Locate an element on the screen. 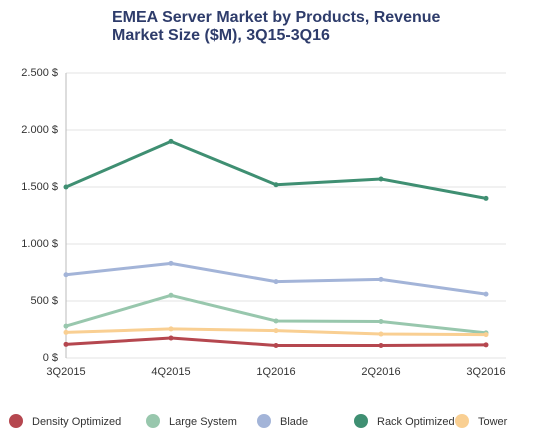 This screenshot has width=541, height=440. legend-label: Rack Optimized is located at coordinates (416, 422).